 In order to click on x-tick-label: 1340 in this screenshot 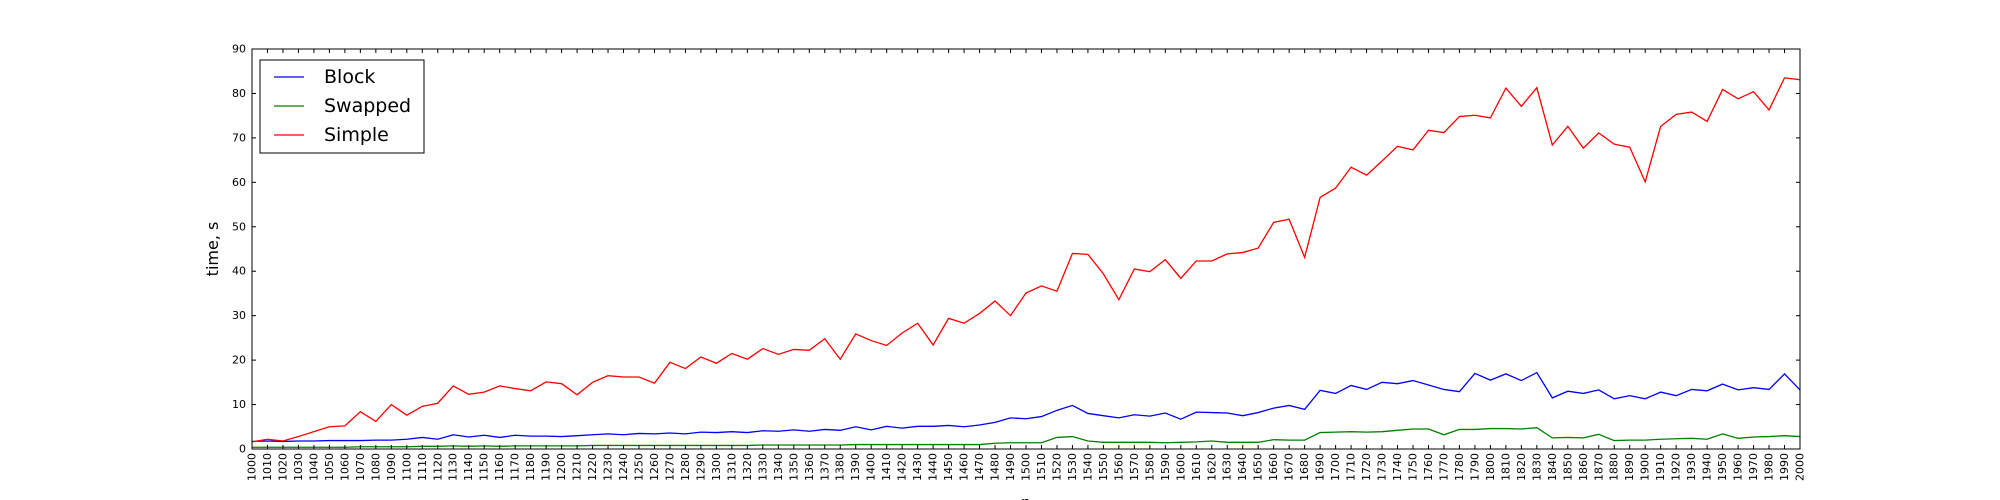, I will do `click(778, 467)`.